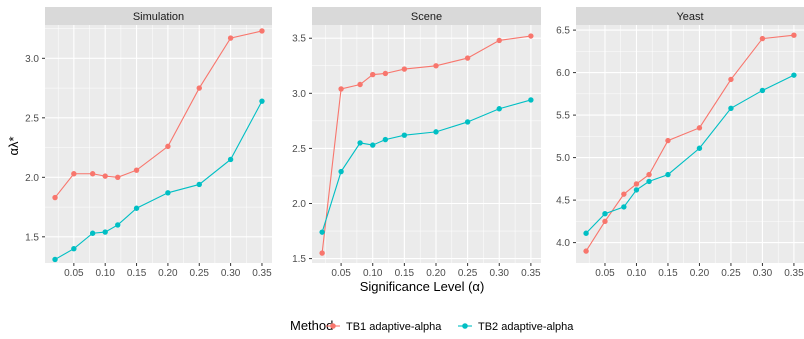  I want to click on y-tick-label: 6.0, so click(563, 73).